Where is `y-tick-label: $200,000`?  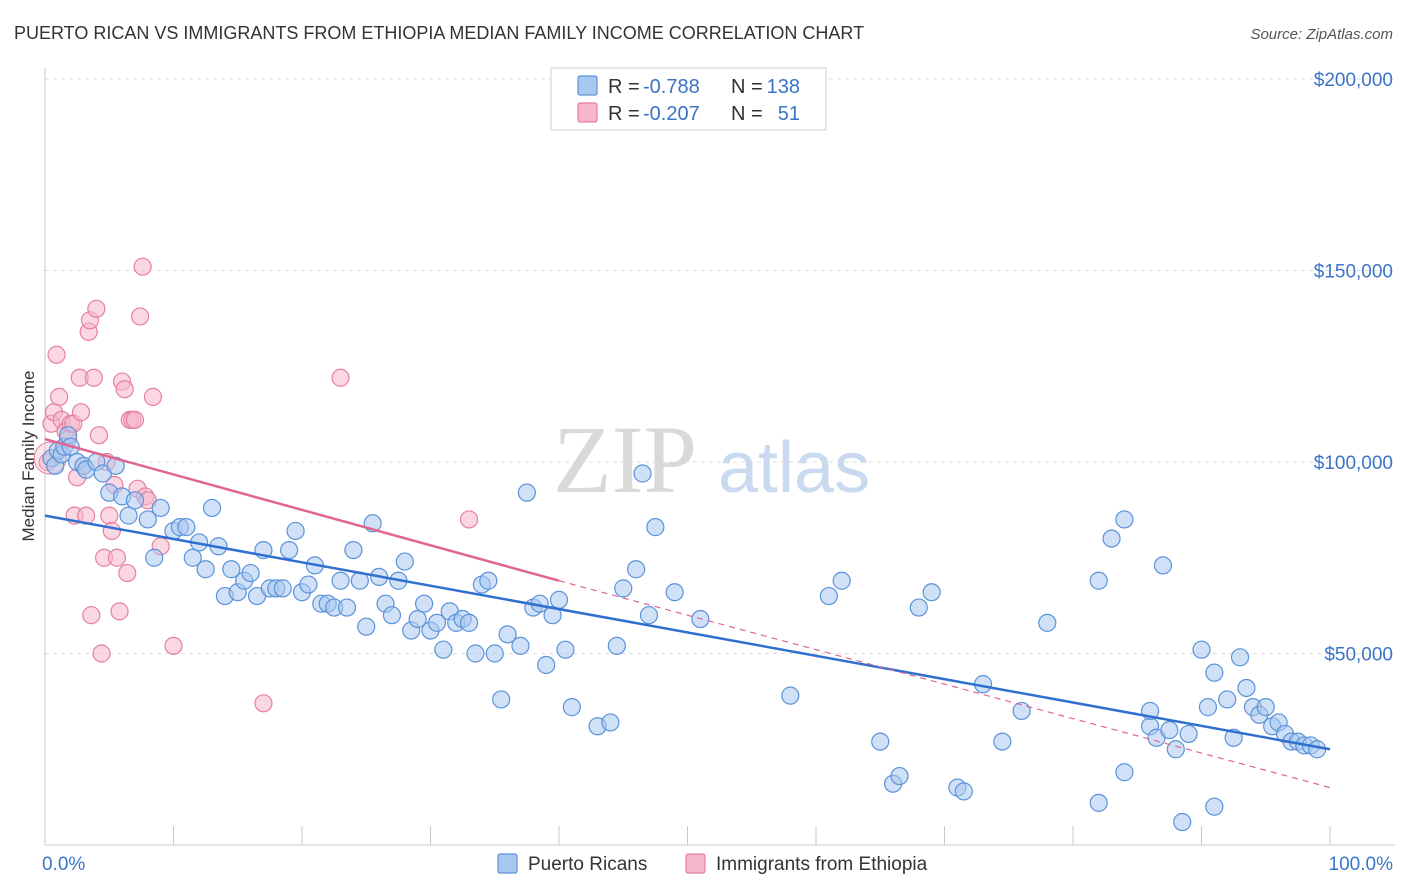 y-tick-label: $200,000 is located at coordinates (1353, 80).